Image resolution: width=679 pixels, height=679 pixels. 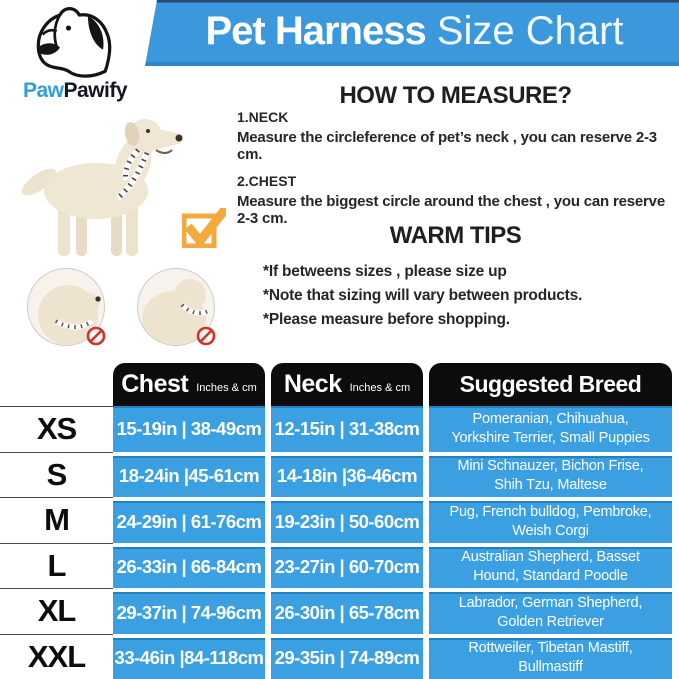 What do you see at coordinates (315, 31) in the screenshot?
I see `page-title-bold: Pet Harness` at bounding box center [315, 31].